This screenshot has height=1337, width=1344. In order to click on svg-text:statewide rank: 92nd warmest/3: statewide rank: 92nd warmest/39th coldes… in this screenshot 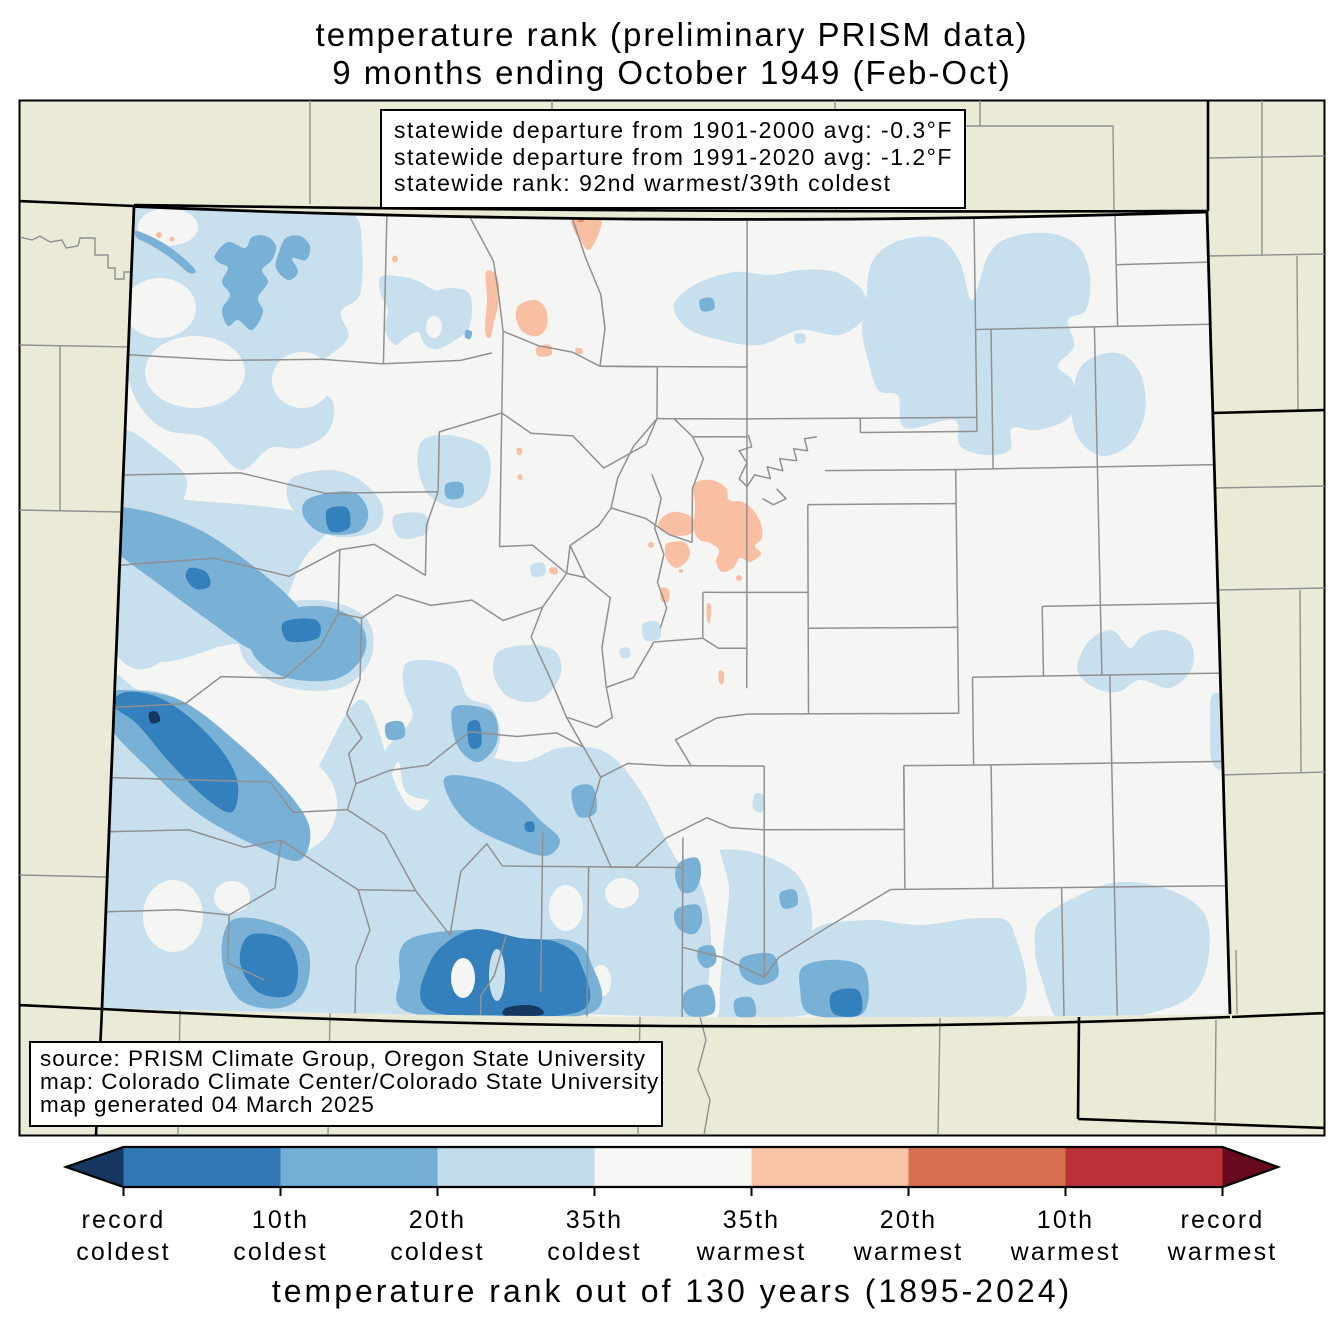, I will do `click(642, 183)`.